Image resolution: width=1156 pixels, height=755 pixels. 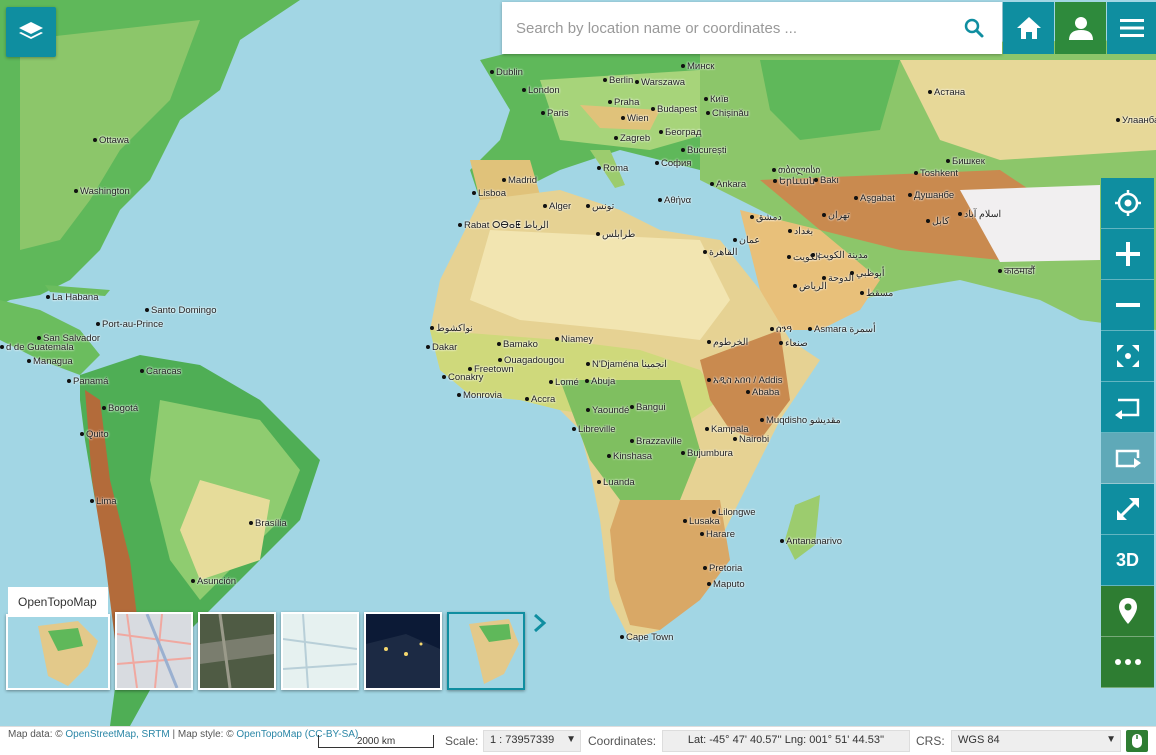 What do you see at coordinates (1127, 203) in the screenshot?
I see `locate-button` at bounding box center [1127, 203].